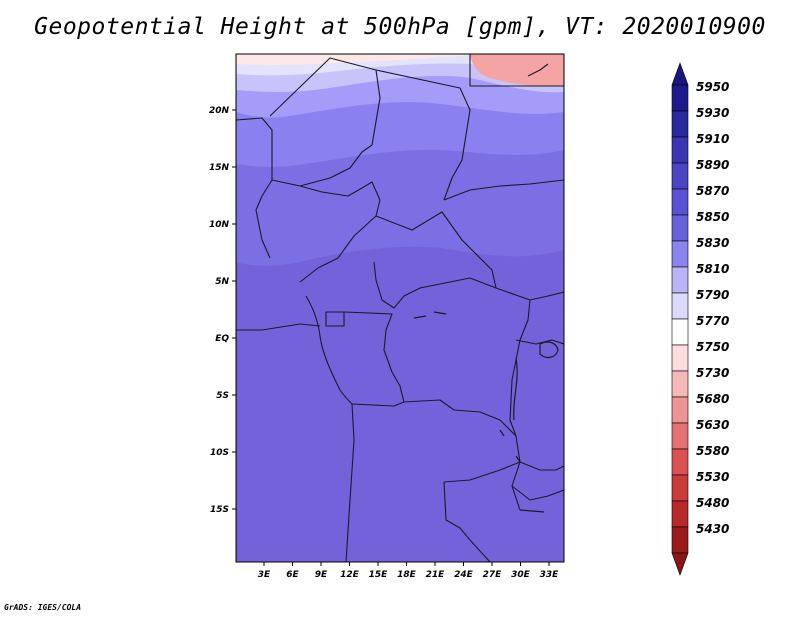 The width and height of the screenshot is (800, 618). Describe the element at coordinates (712, 87) in the screenshot. I see `colorbar-level-label: 5950` at that location.